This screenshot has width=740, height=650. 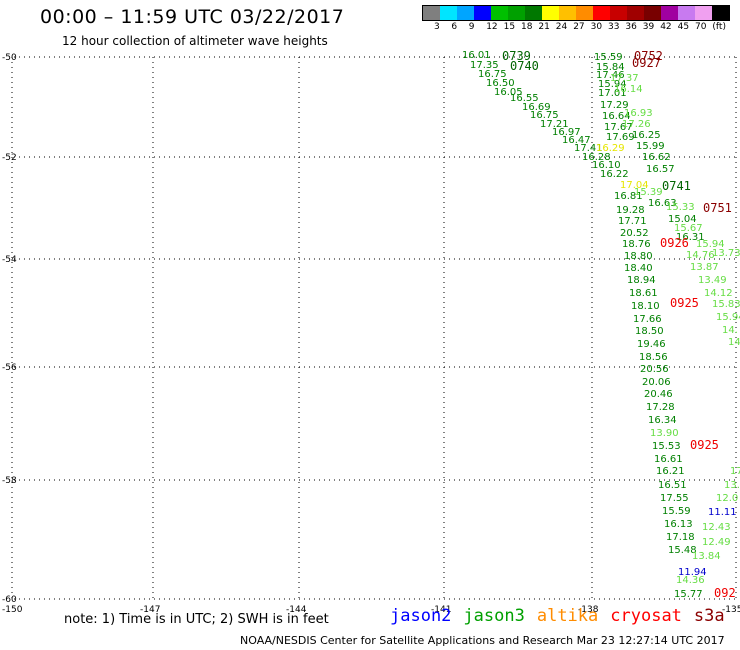 What do you see at coordinates (566, 132) in the screenshot?
I see `wave-height-value: 16.97` at bounding box center [566, 132].